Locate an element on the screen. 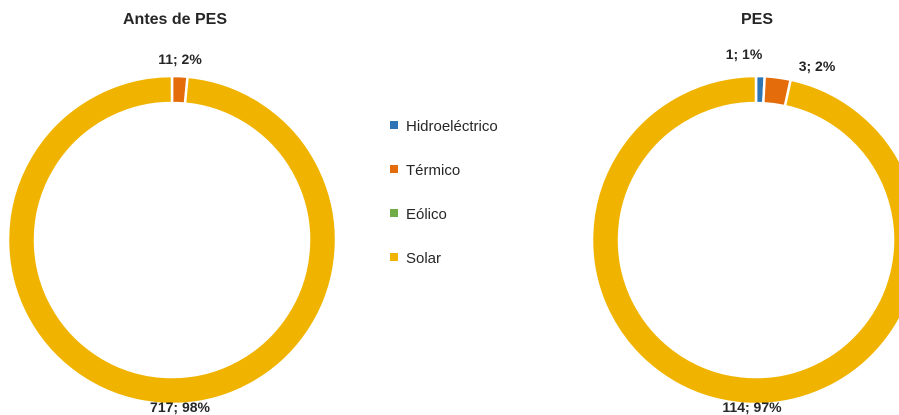 The height and width of the screenshot is (415, 899). legend-item-termico: Térmico is located at coordinates (425, 170).